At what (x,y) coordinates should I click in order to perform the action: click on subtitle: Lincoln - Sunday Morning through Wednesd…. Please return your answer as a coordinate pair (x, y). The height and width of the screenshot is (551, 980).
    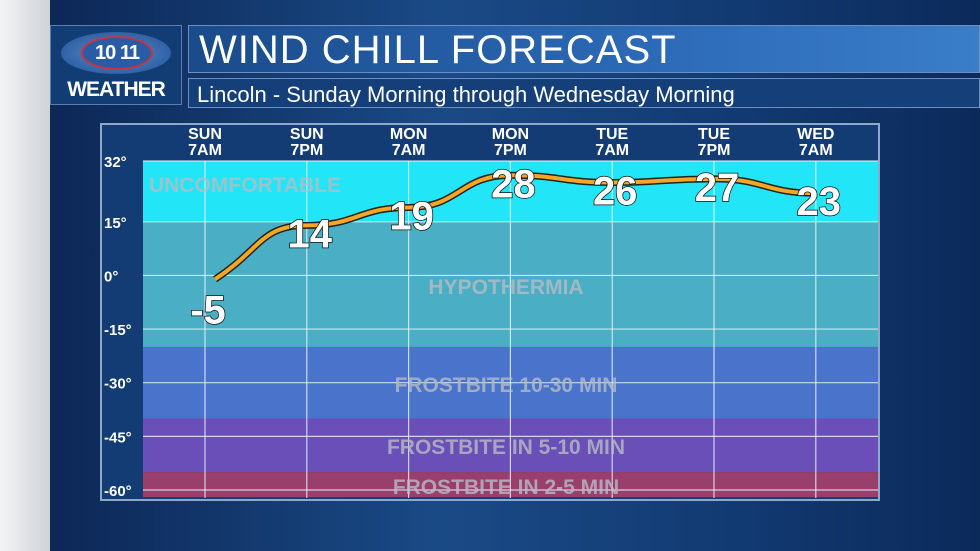
    Looking at the image, I should click on (466, 94).